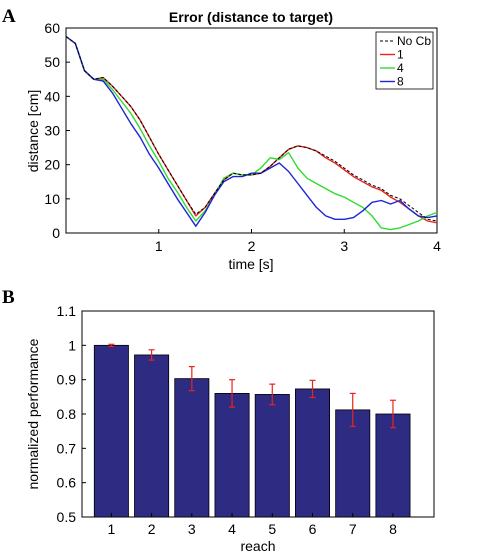  What do you see at coordinates (232, 529) in the screenshot?
I see `panel-b-x-tick-label: 4` at bounding box center [232, 529].